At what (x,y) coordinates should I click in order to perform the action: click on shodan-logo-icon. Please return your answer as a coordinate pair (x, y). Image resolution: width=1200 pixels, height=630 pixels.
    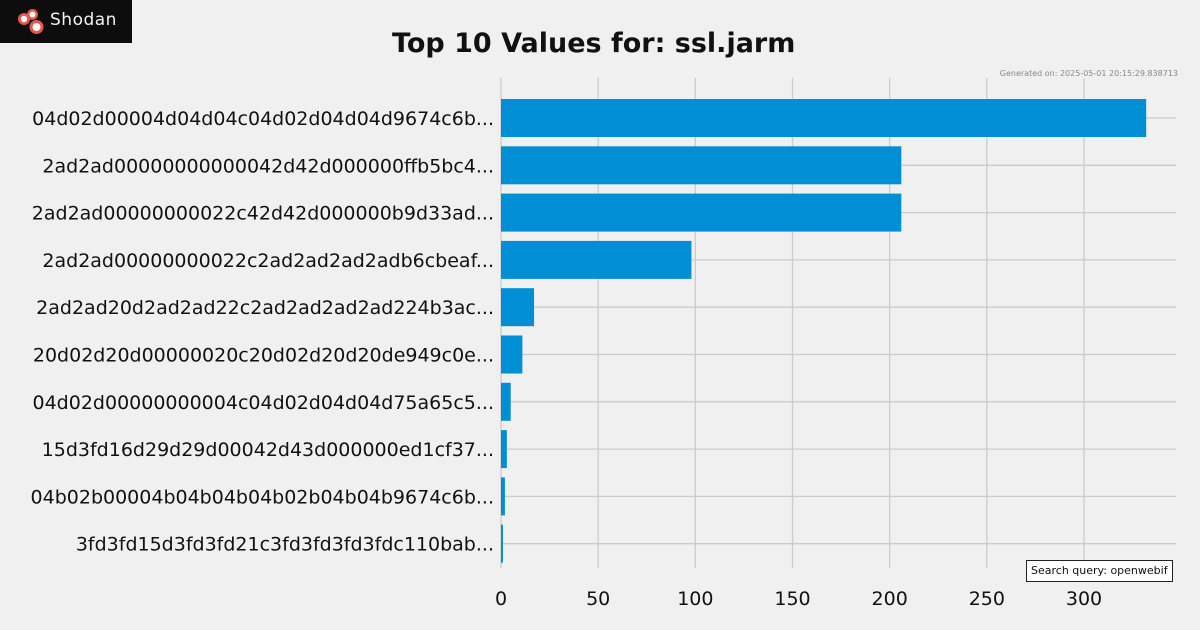
    Looking at the image, I should click on (31, 21).